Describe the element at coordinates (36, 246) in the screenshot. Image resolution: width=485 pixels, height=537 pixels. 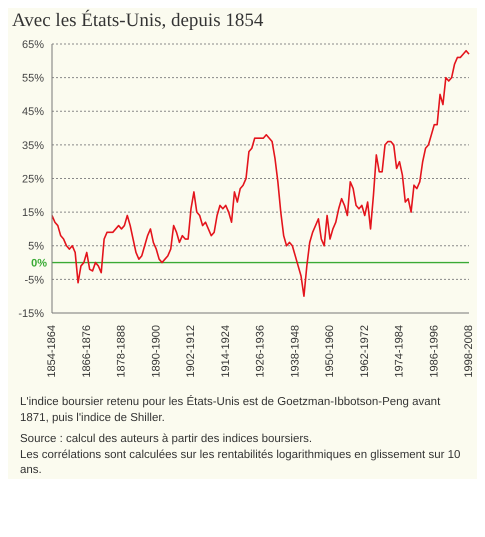
I see `y-tick-label: 5%` at that location.